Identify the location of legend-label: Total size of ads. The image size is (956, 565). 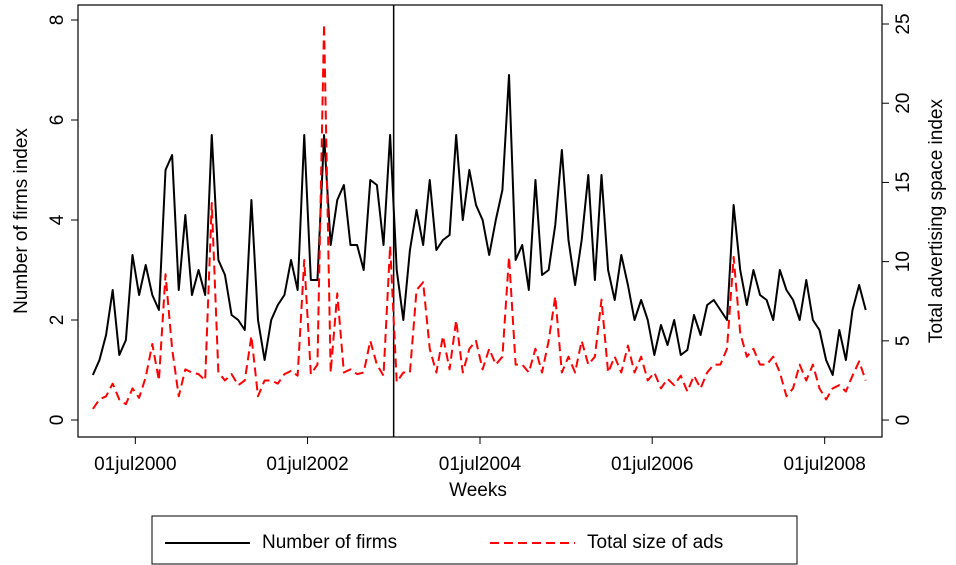
(655, 542).